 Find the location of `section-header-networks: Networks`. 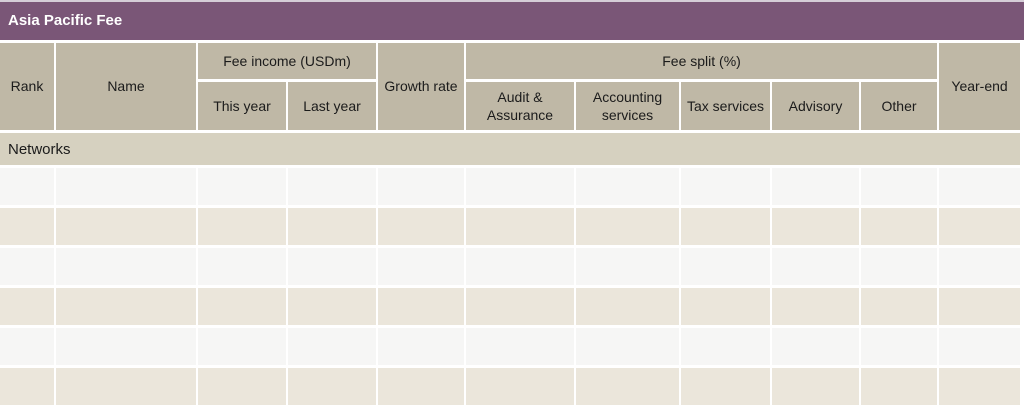

section-header-networks: Networks is located at coordinates (510, 149).